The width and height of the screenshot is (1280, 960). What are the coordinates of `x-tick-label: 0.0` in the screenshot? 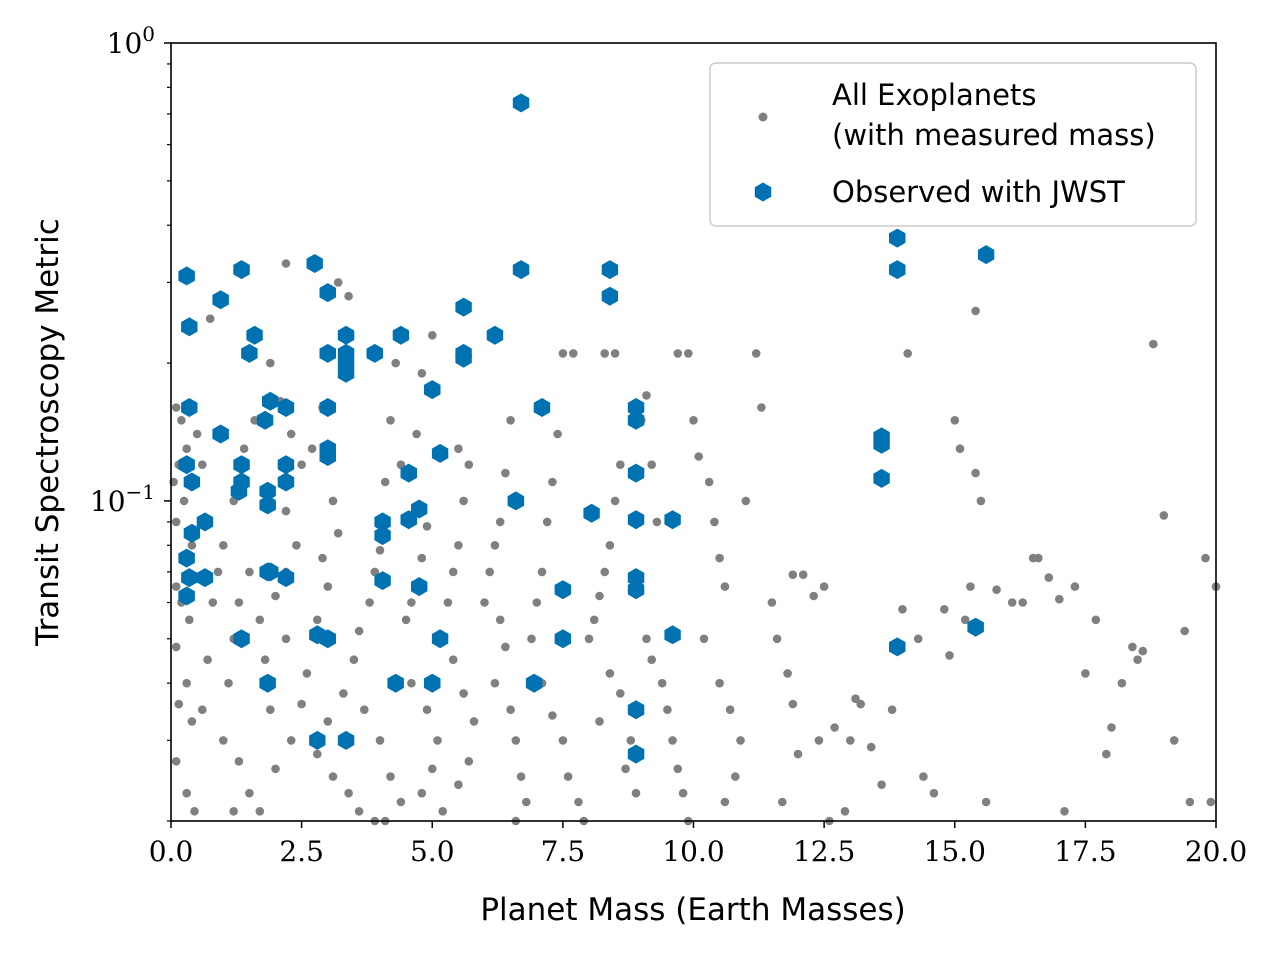 It's located at (171, 851).